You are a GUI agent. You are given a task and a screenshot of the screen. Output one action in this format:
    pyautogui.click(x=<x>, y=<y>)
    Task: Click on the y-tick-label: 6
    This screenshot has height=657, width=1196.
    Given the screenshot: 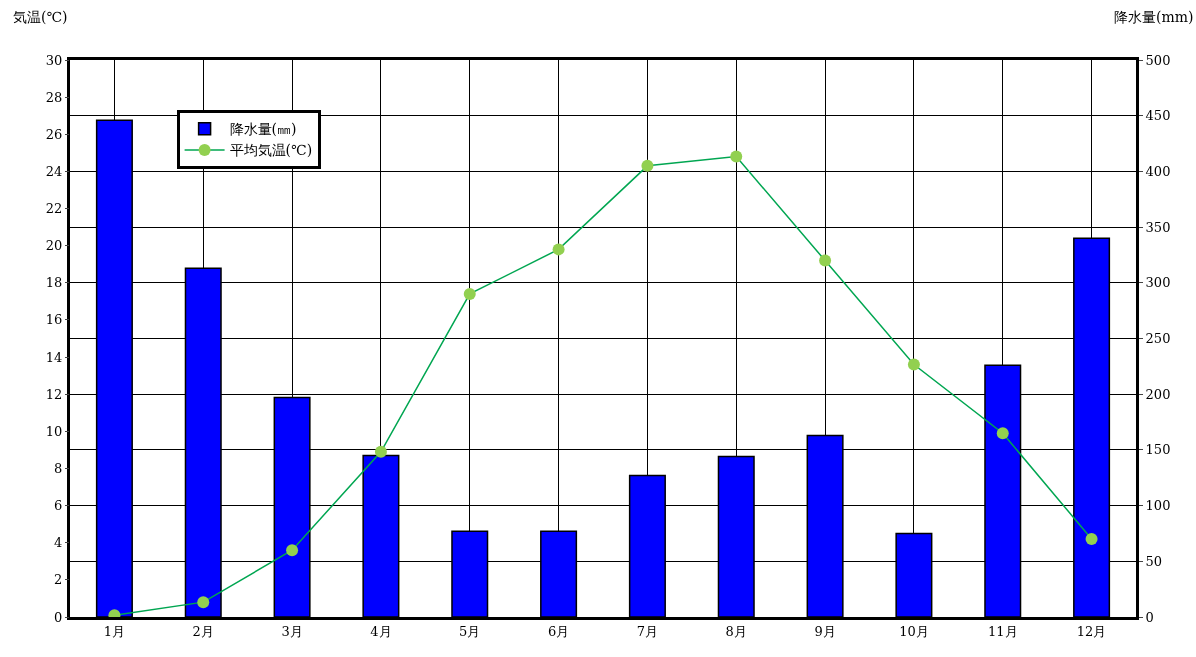 What is the action you would take?
    pyautogui.click(x=58, y=506)
    